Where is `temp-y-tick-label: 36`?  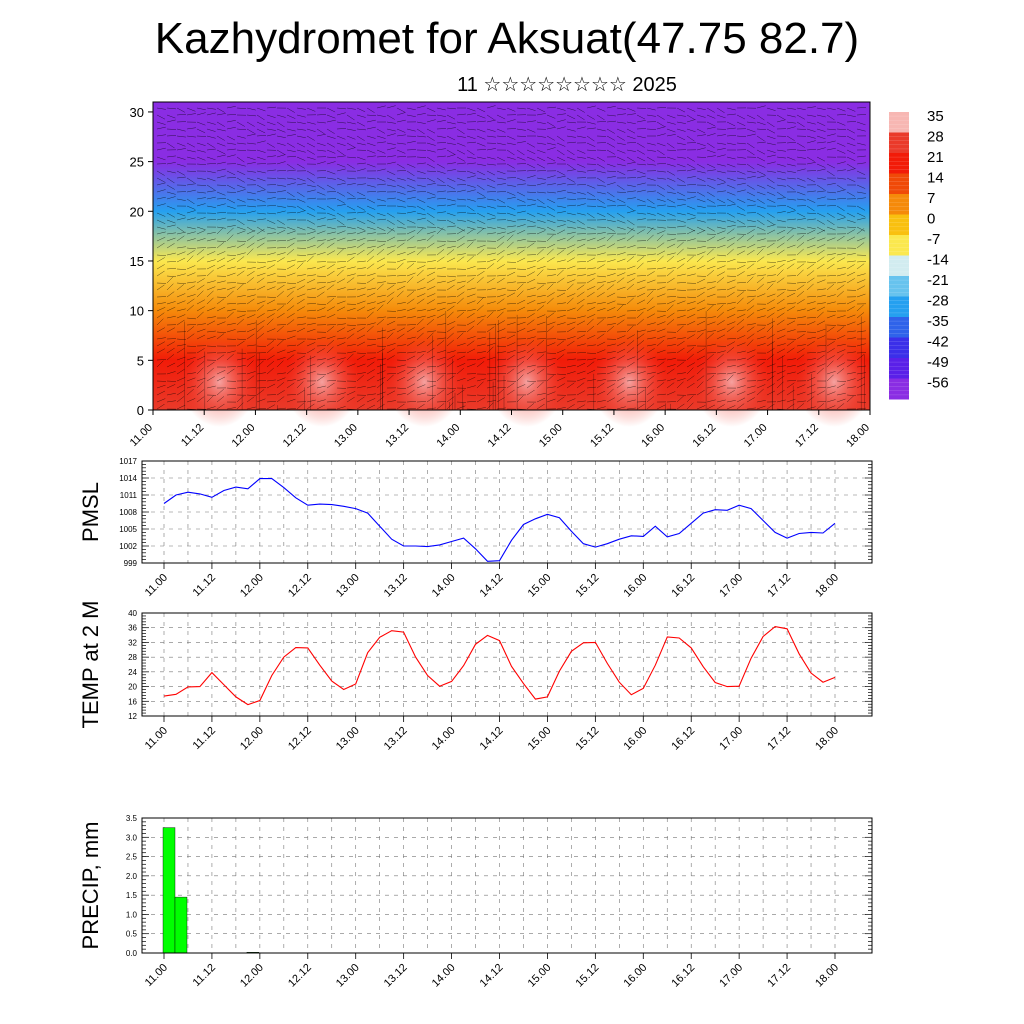 temp-y-tick-label: 36 is located at coordinates (132, 628).